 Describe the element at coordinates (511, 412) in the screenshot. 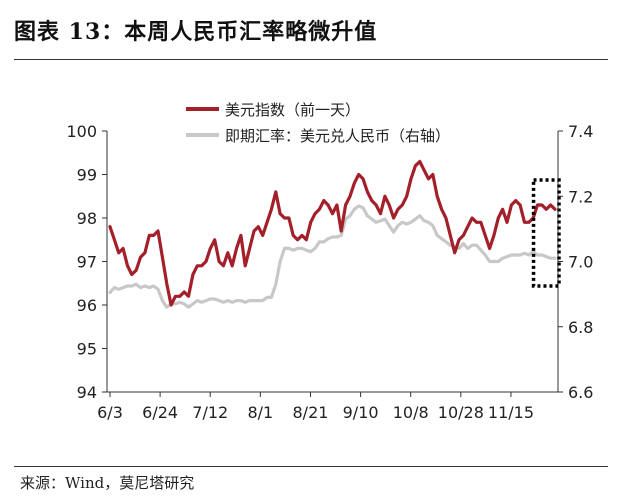

I see `x-tick-label: 11/15` at that location.